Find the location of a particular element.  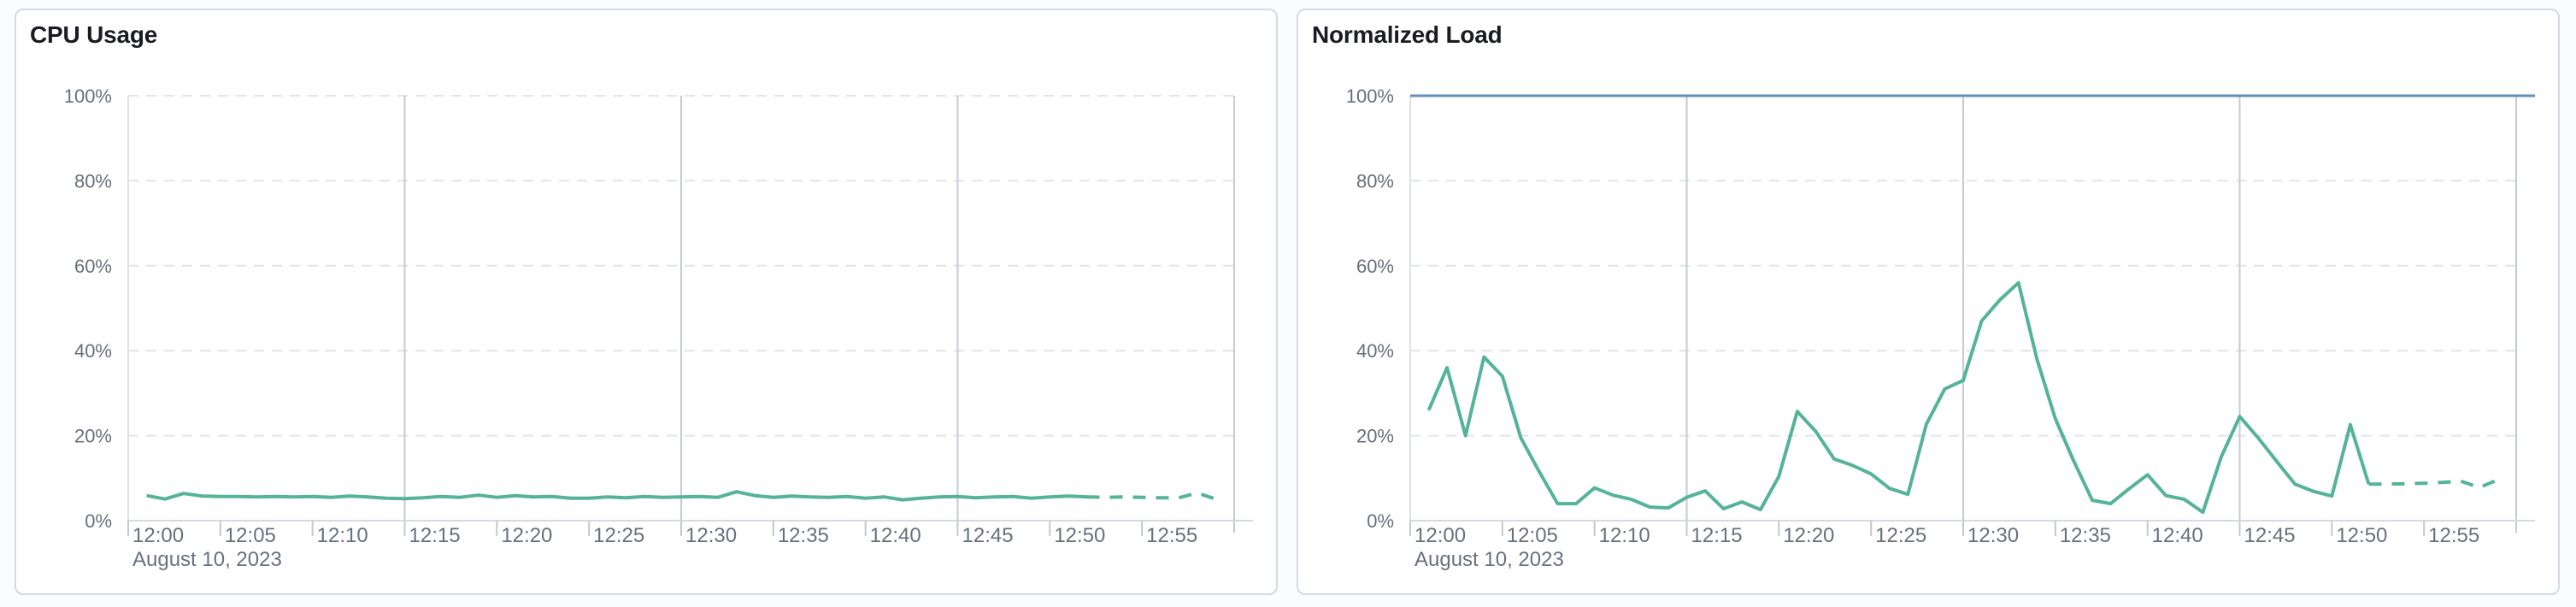

panel-title: Normalized Load is located at coordinates (1407, 34).